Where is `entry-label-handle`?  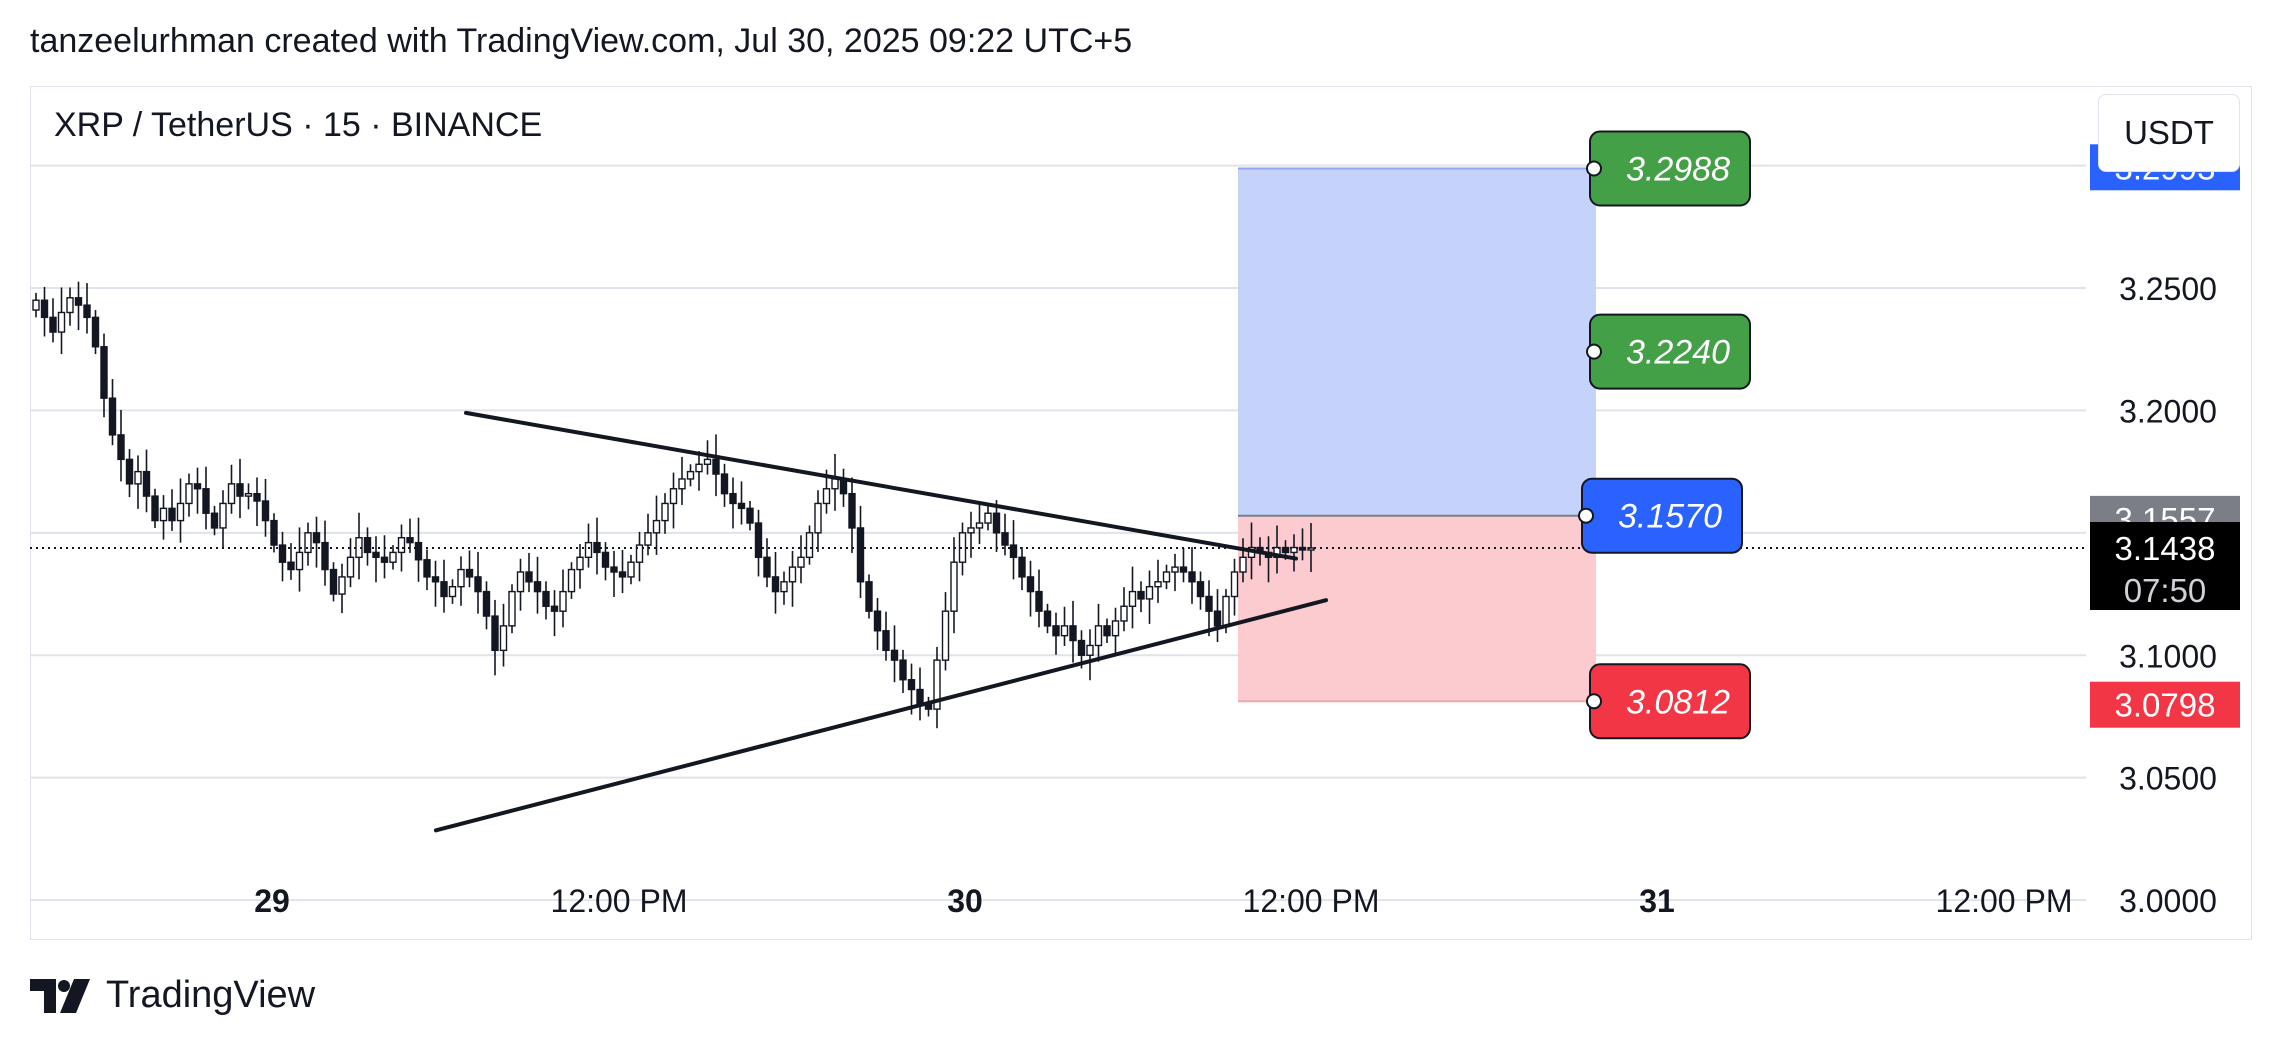
entry-label-handle is located at coordinates (1586, 515).